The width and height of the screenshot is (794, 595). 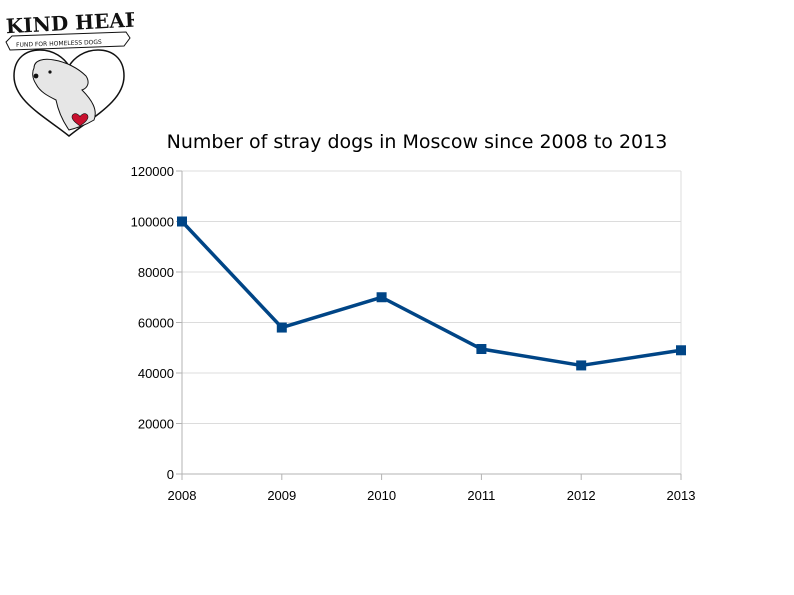 I want to click on x-tick-label: 2012, so click(x=581, y=495).